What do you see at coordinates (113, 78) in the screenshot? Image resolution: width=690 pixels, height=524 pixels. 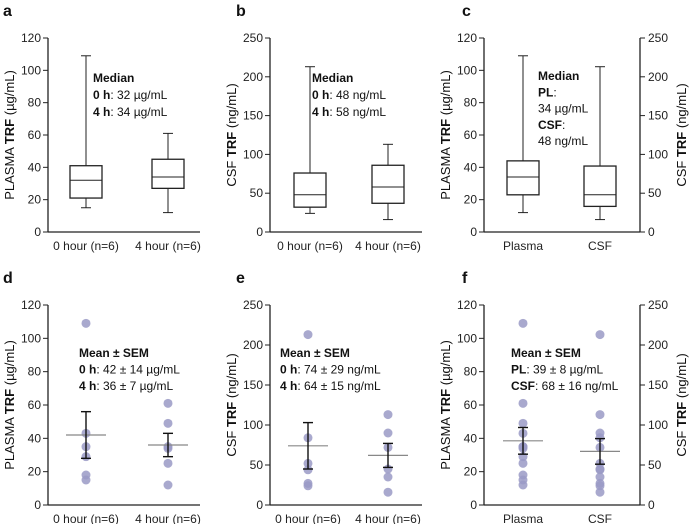 I see `annotation-line: Median` at bounding box center [113, 78].